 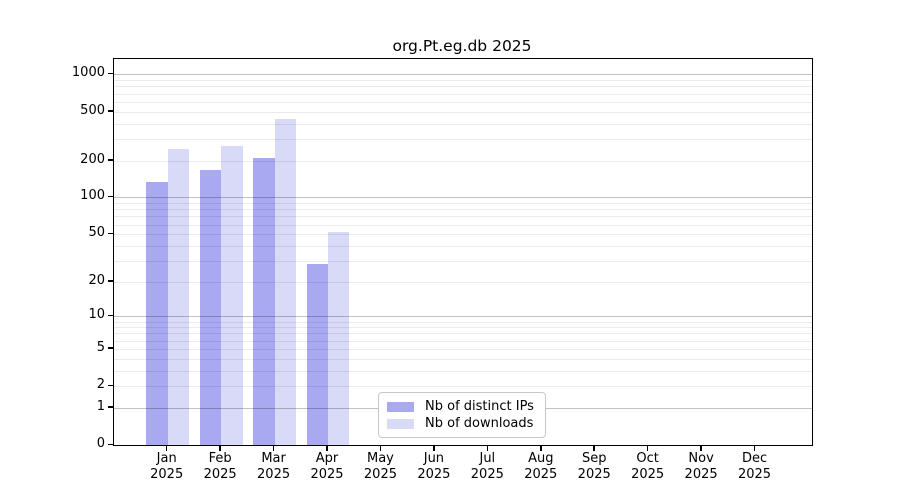 I want to click on y-tick-label-5: 5, so click(x=100, y=347).